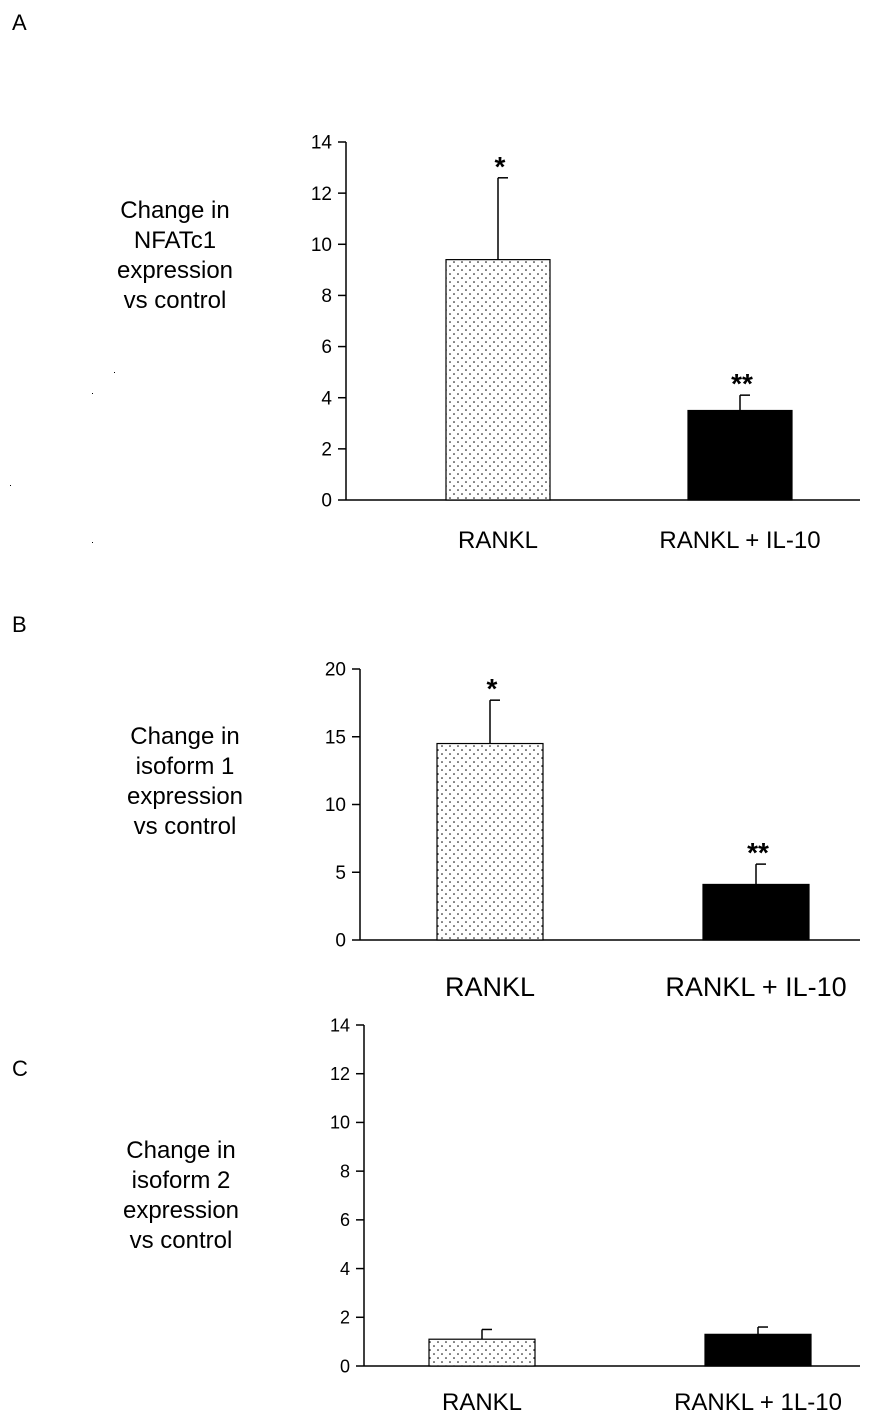 The height and width of the screenshot is (1420, 880). Describe the element at coordinates (19, 624) in the screenshot. I see `panel-letter-b: B` at that location.